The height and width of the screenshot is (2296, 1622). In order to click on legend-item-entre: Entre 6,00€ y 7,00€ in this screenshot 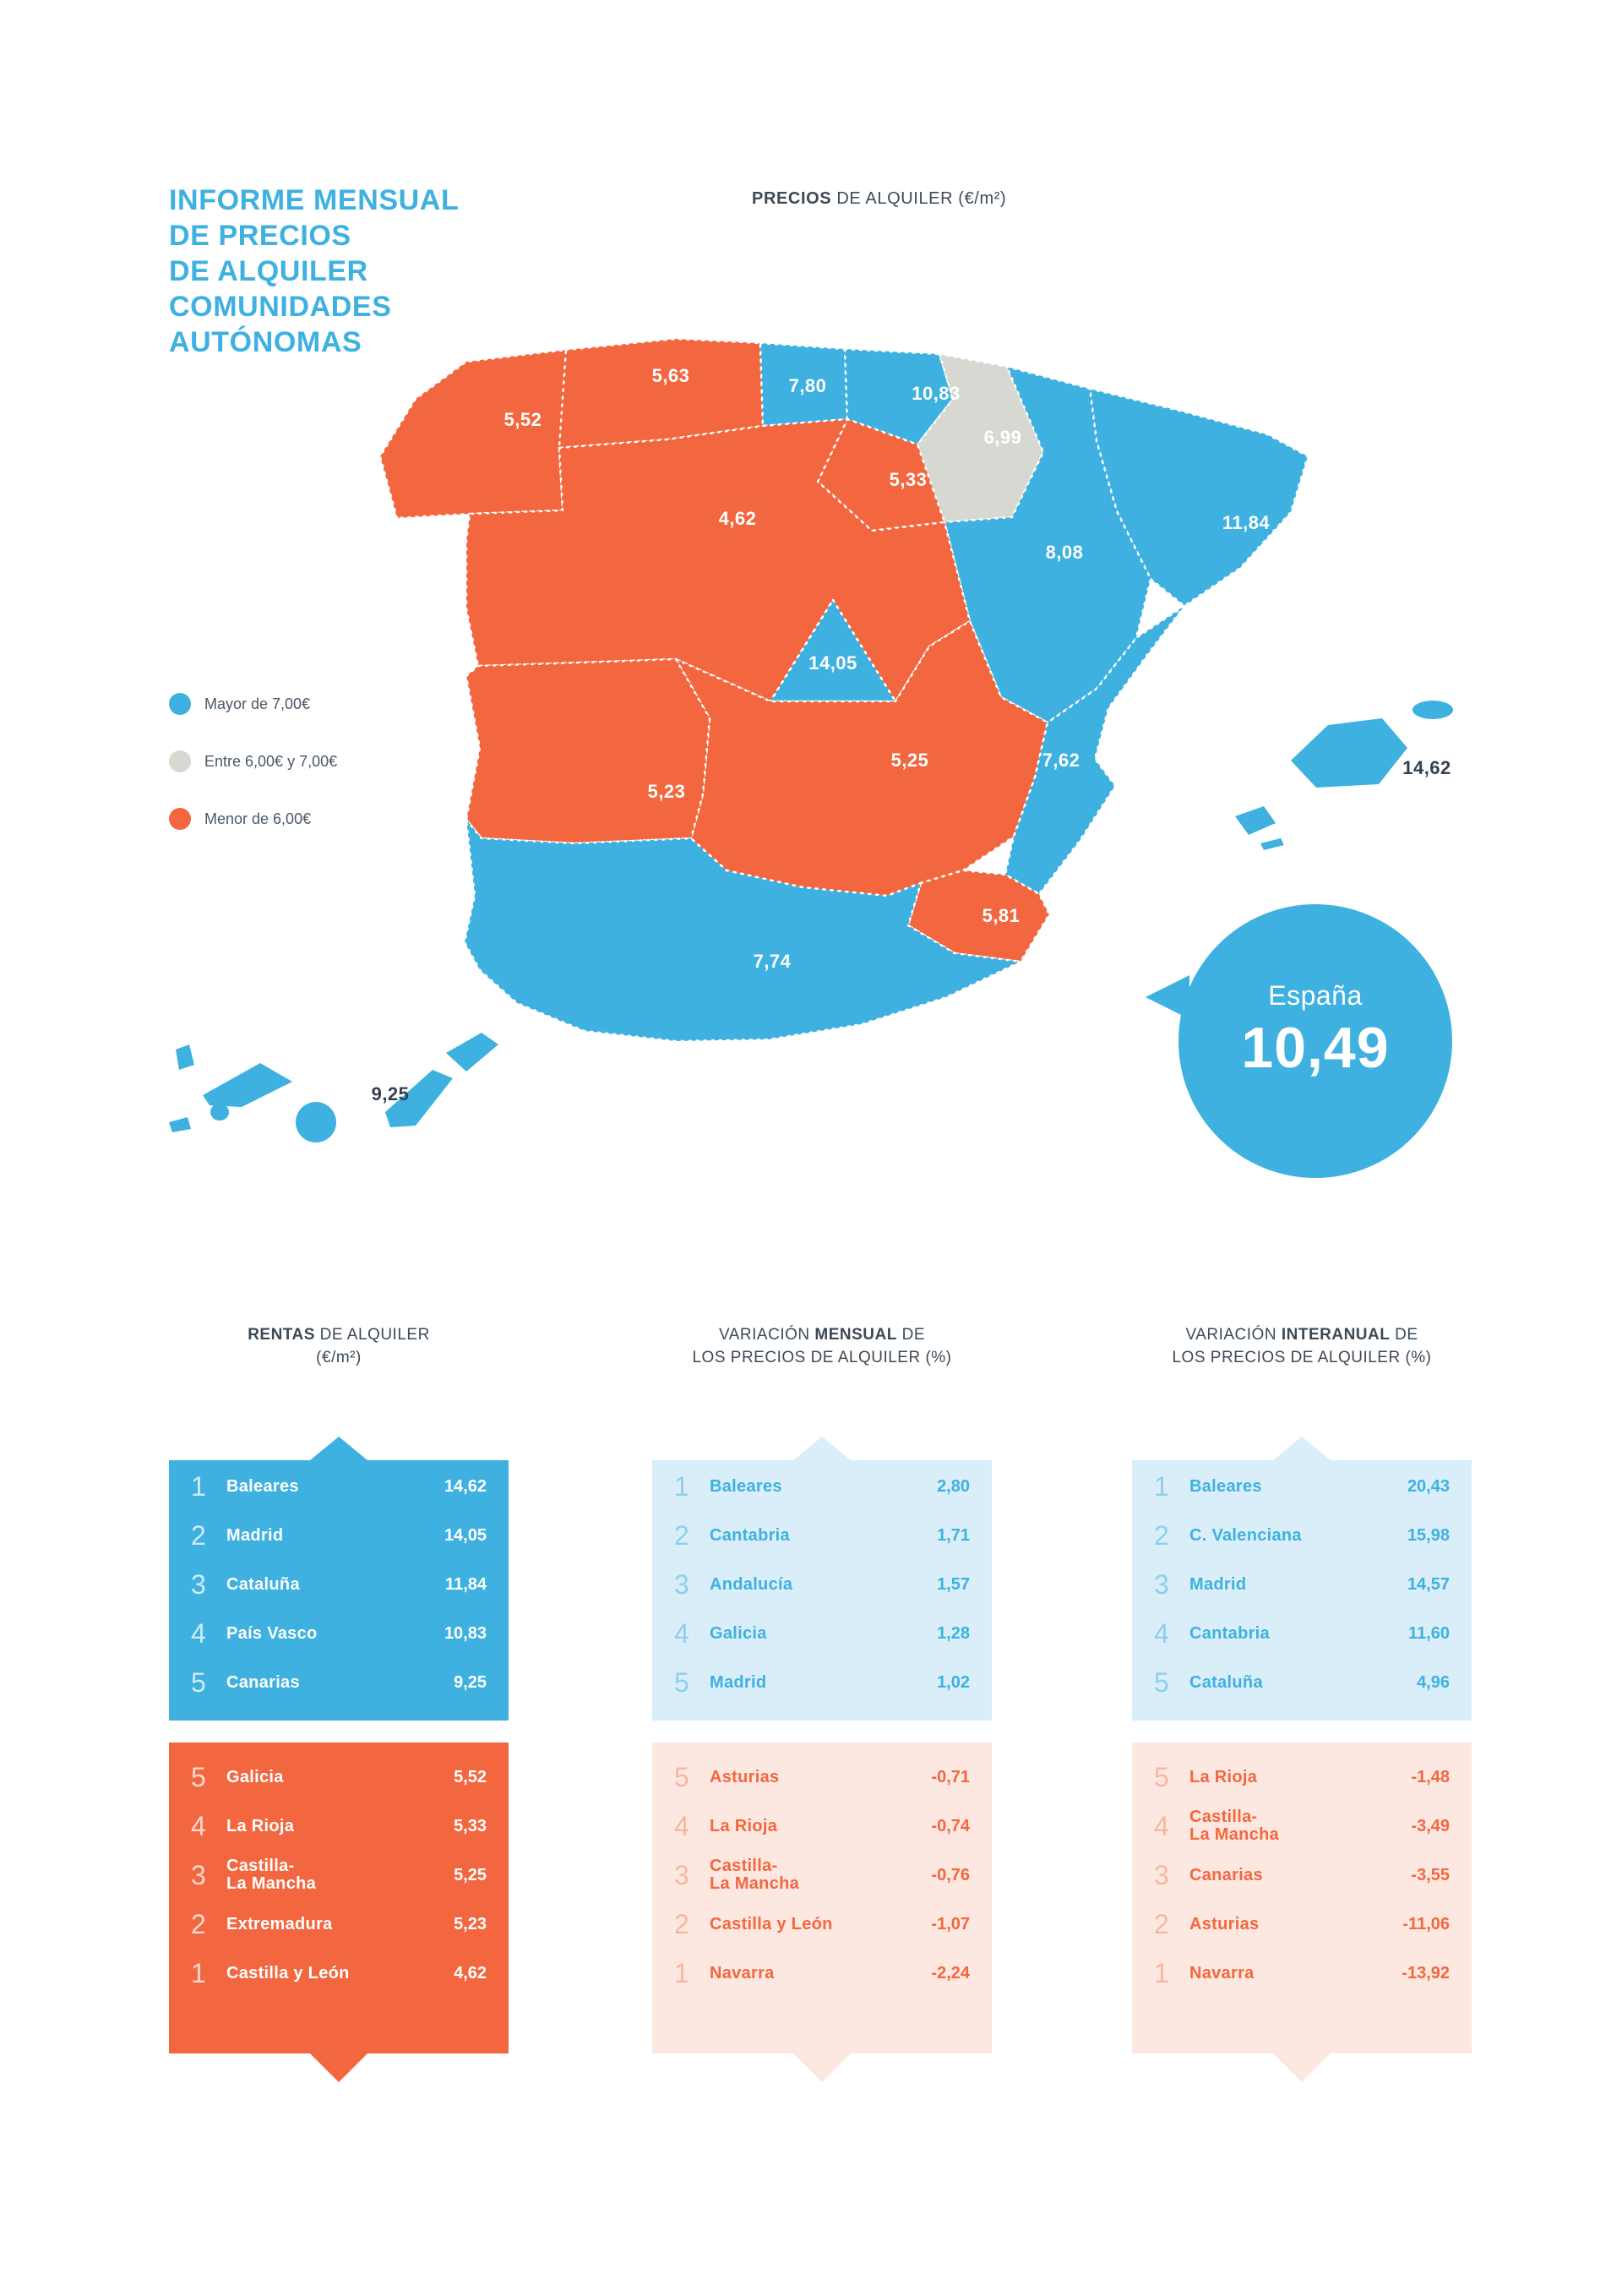, I will do `click(253, 761)`.